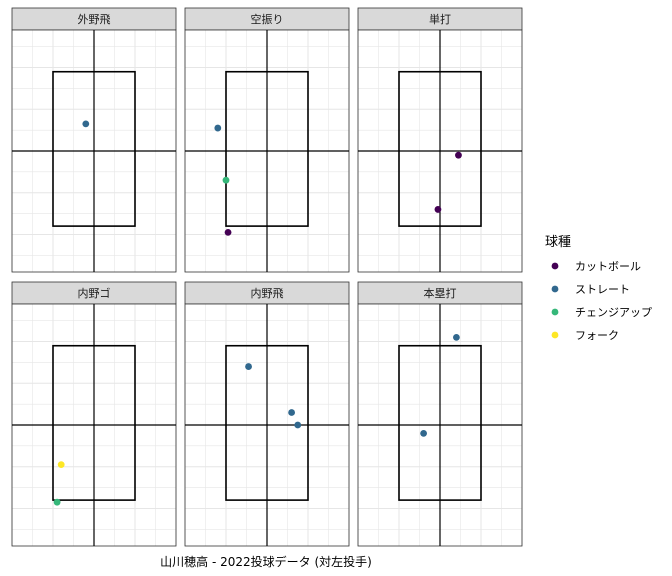  What do you see at coordinates (267, 293) in the screenshot?
I see `panel-title: 内野飛` at bounding box center [267, 293].